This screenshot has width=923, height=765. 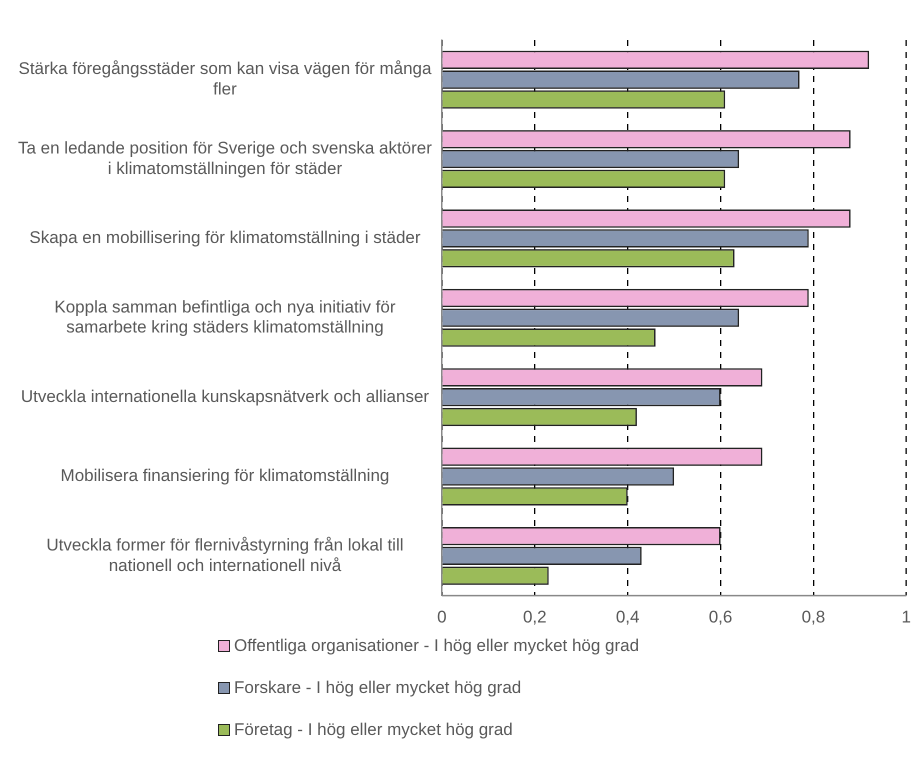 What do you see at coordinates (442, 616) in the screenshot?
I see `x-tick-label: 0` at bounding box center [442, 616].